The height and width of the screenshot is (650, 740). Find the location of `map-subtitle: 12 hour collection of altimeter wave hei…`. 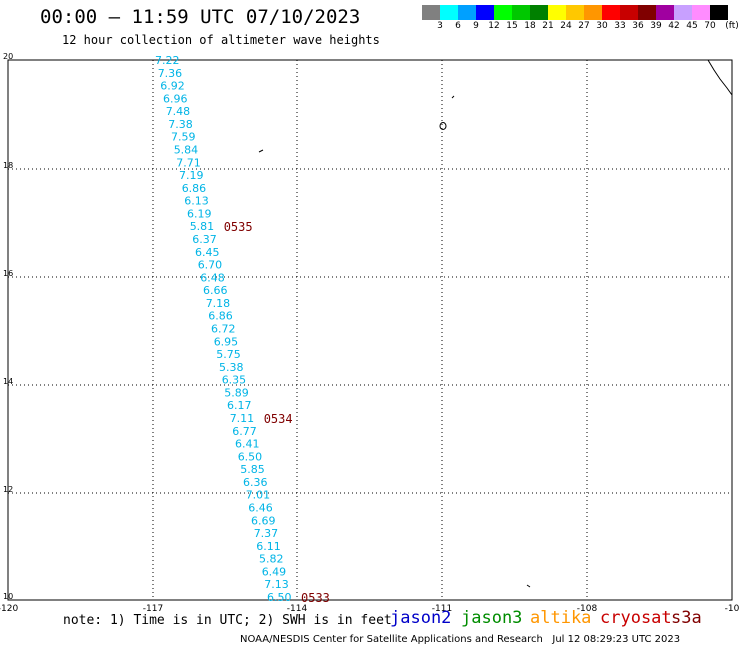

map-subtitle: 12 hour collection of altimeter wave hei… is located at coordinates (221, 40).